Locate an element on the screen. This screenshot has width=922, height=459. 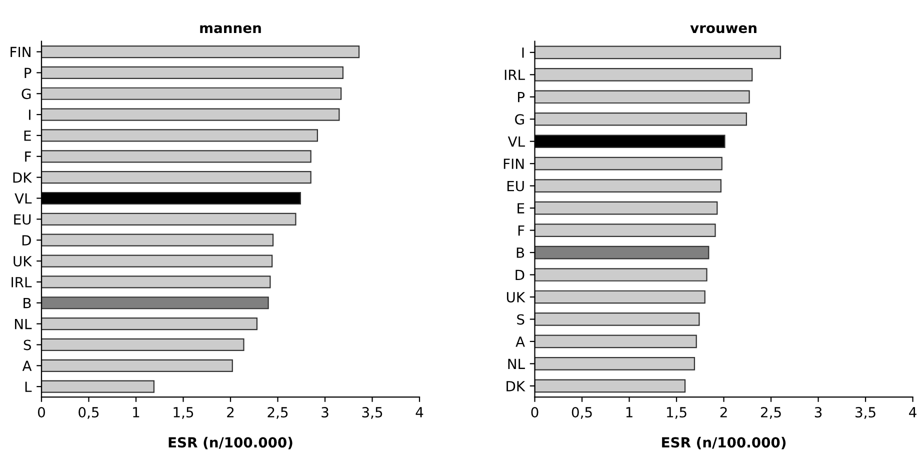
chart-title: mannen is located at coordinates (230, 29).